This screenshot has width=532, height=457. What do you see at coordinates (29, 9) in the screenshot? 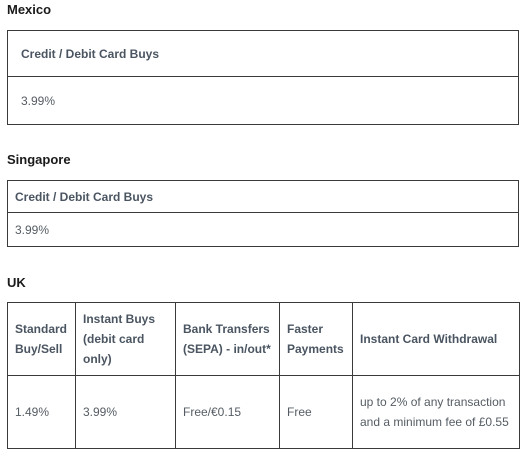
I see `section-heading-mexico: Mexico` at bounding box center [29, 9].